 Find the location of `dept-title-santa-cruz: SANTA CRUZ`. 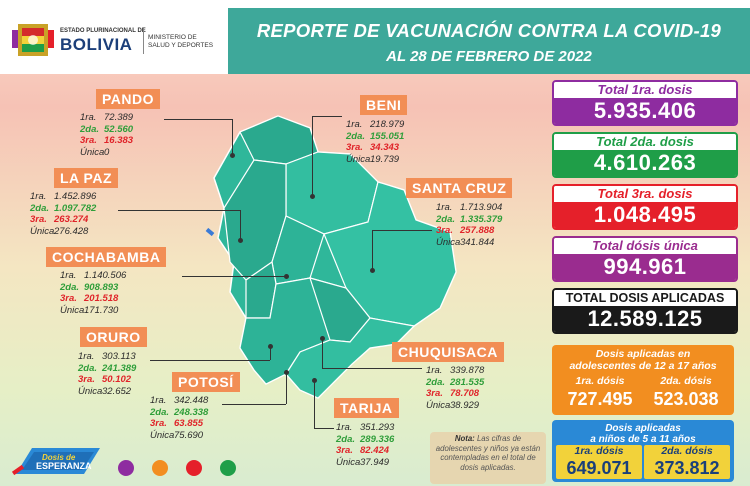

dept-title-santa-cruz: SANTA CRUZ is located at coordinates (459, 188).